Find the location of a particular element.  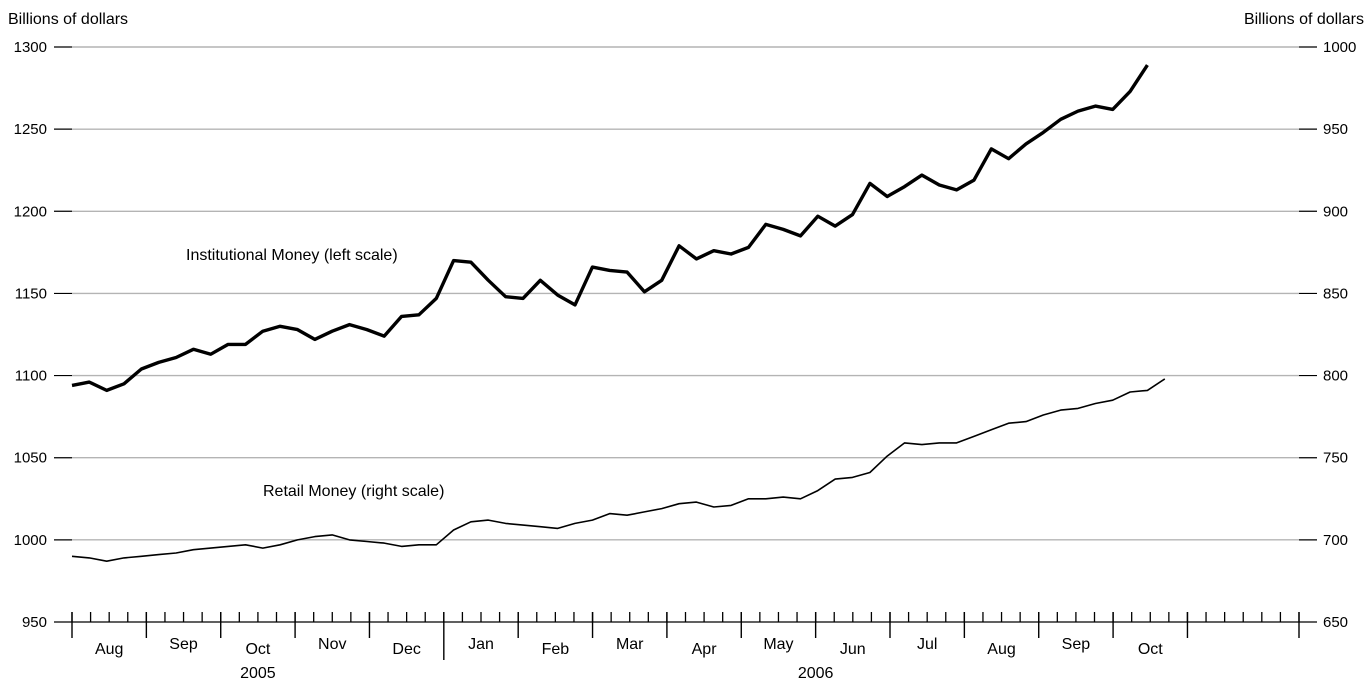

left-tick-label: 1050 is located at coordinates (30, 458).